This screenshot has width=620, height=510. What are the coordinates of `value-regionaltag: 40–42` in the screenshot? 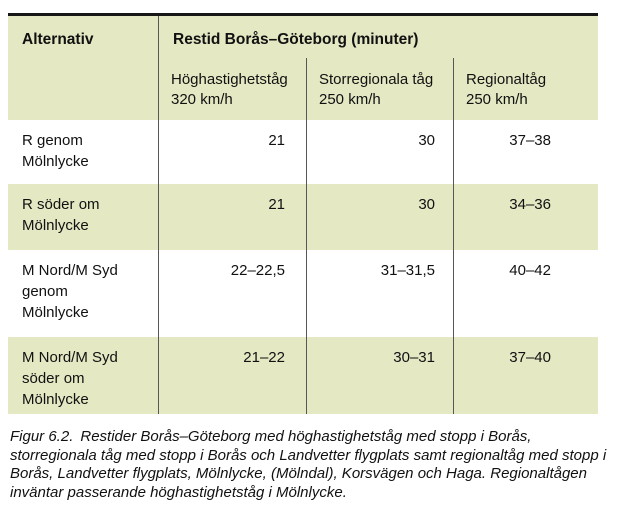 It's located at (525, 293).